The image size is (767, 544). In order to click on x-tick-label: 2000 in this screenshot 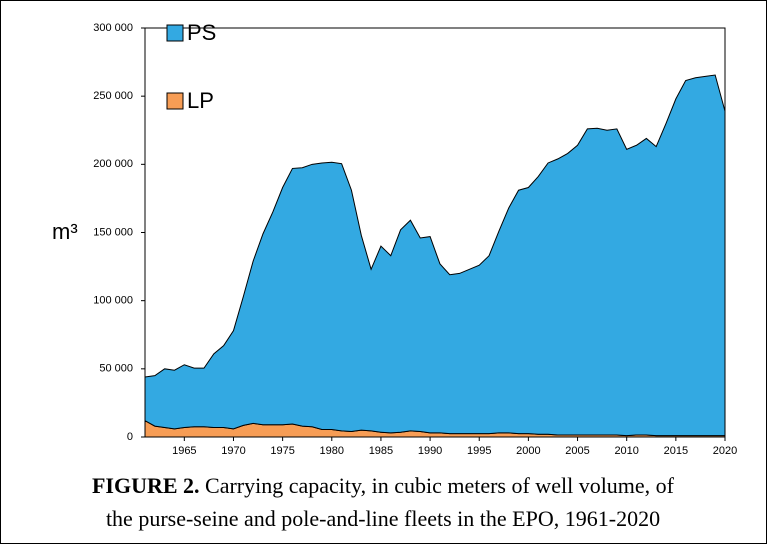, I will do `click(528, 451)`.